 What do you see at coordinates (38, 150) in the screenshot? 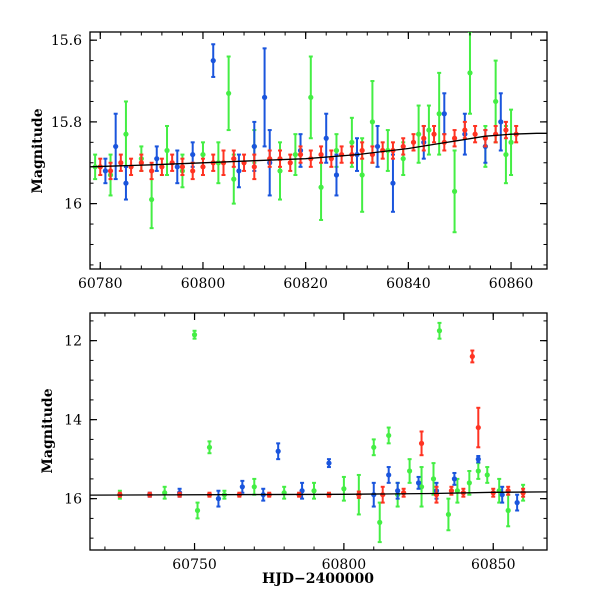
I see `top-y-axis-label: Magnitude` at bounding box center [38, 150].